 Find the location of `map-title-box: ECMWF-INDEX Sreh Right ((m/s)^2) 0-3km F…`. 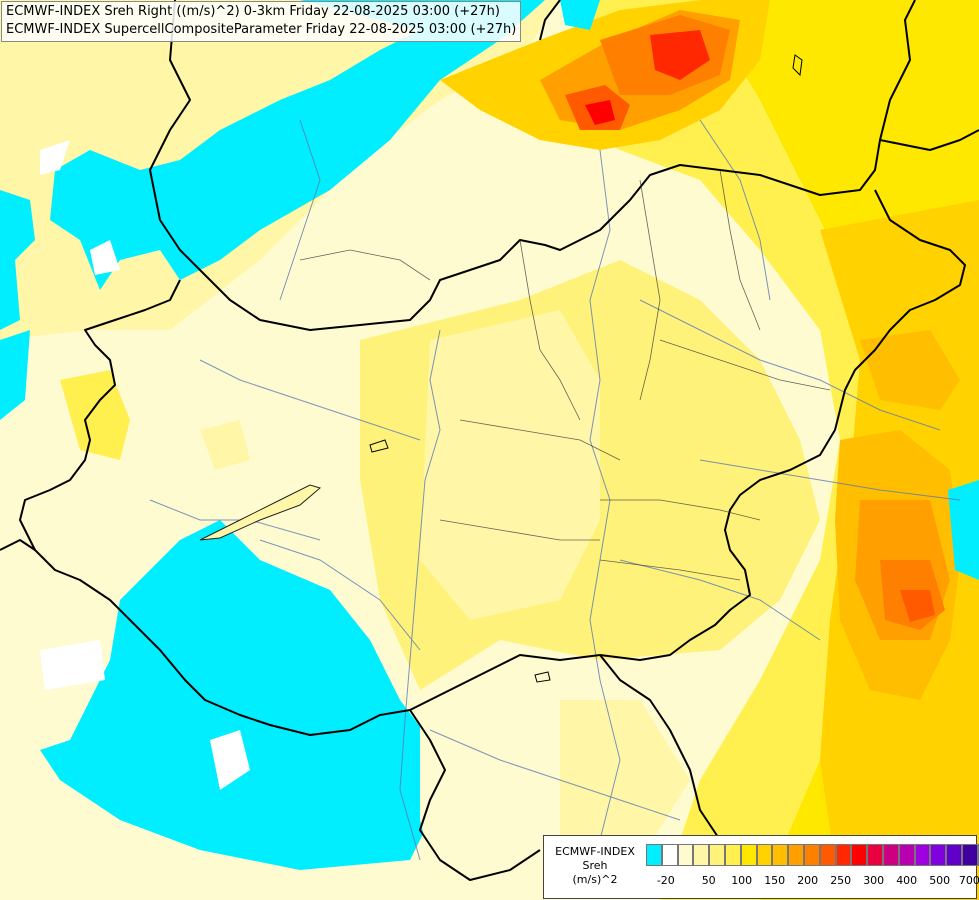

map-title-box: ECMWF-INDEX Sreh Right ((m/s)^2) 0-3km F… is located at coordinates (261, 21).